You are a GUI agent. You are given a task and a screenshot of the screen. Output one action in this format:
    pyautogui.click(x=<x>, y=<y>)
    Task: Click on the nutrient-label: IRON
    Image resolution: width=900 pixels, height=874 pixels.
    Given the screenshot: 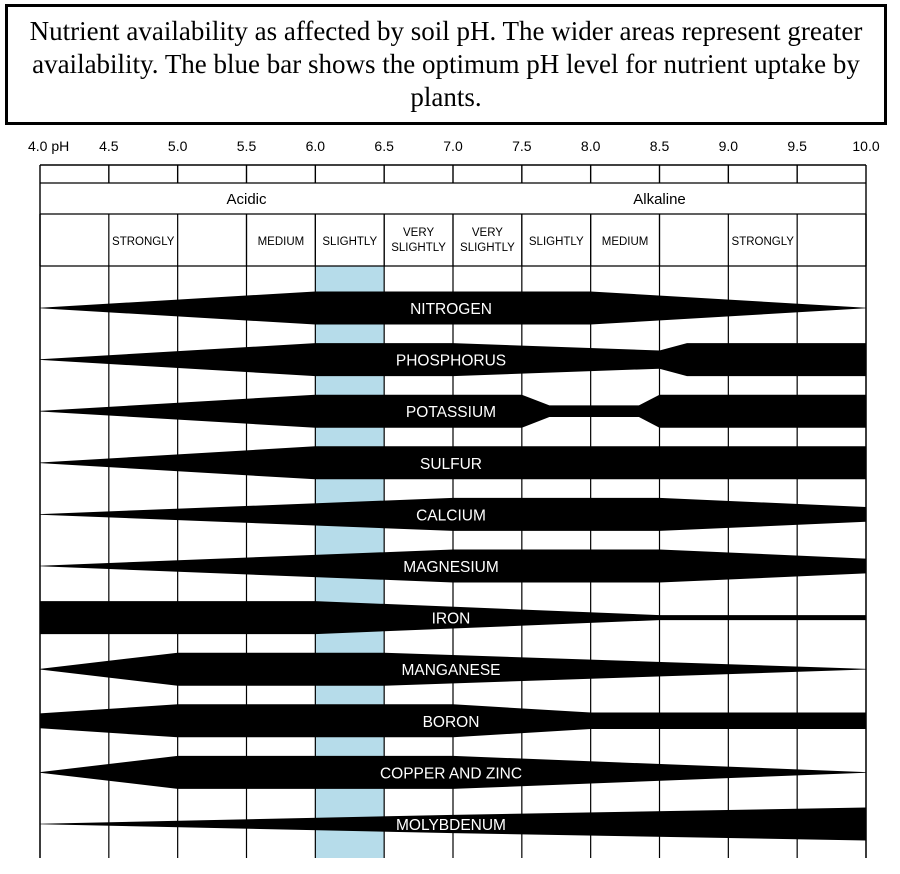 What is the action you would take?
    pyautogui.click(x=451, y=619)
    